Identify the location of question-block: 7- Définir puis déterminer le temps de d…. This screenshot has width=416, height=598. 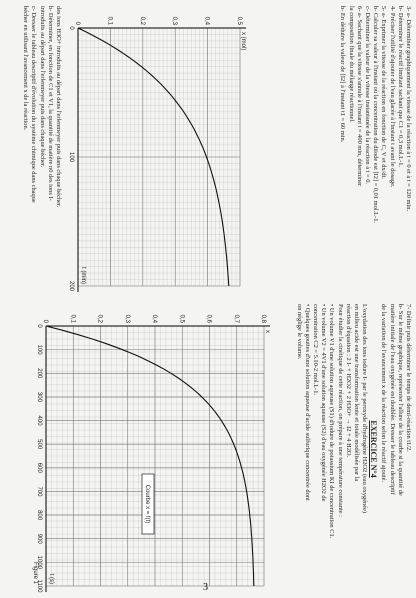
(395, 449).